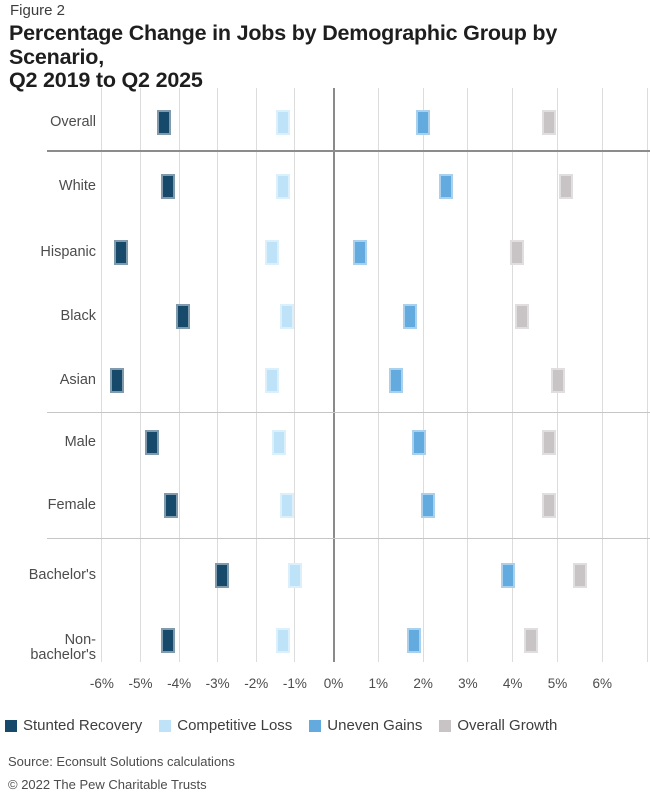 This screenshot has height=793, width=650. What do you see at coordinates (171, 505) in the screenshot?
I see `marker-stunted-recovery-female` at bounding box center [171, 505].